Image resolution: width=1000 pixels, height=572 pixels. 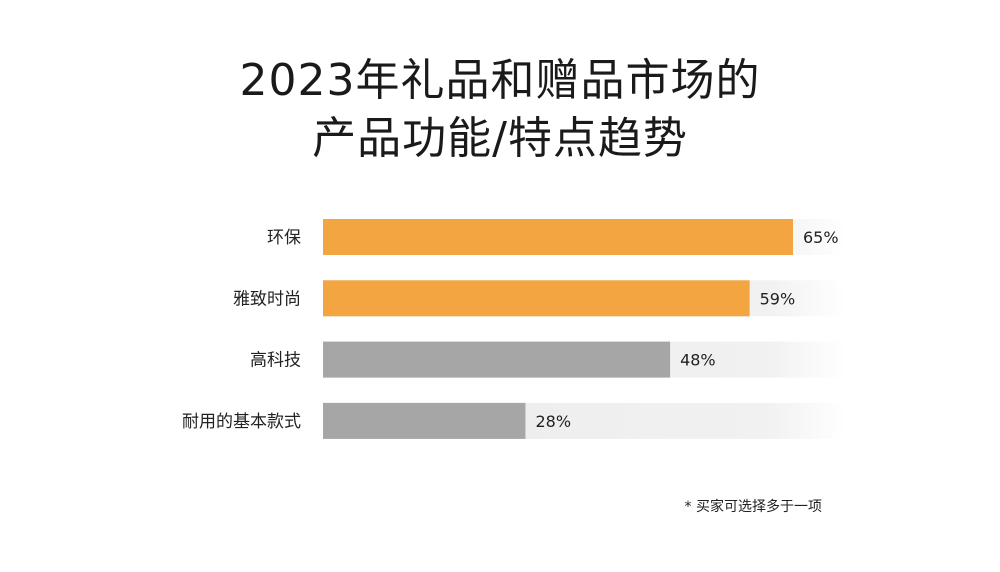 I want to click on chart-title-line-1: 2023年礼品和赠品市场的, so click(x=500, y=80).